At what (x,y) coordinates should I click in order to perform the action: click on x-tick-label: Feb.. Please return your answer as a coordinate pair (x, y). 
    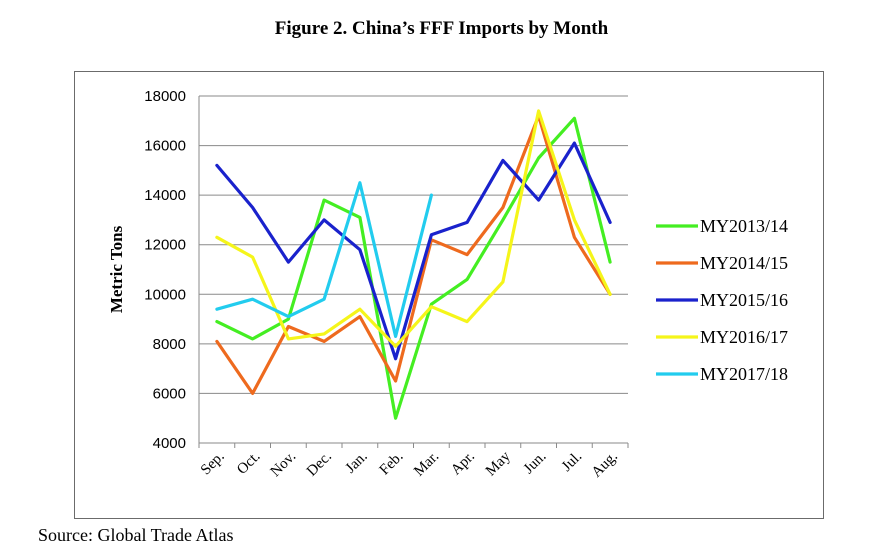
    Looking at the image, I should click on (392, 464).